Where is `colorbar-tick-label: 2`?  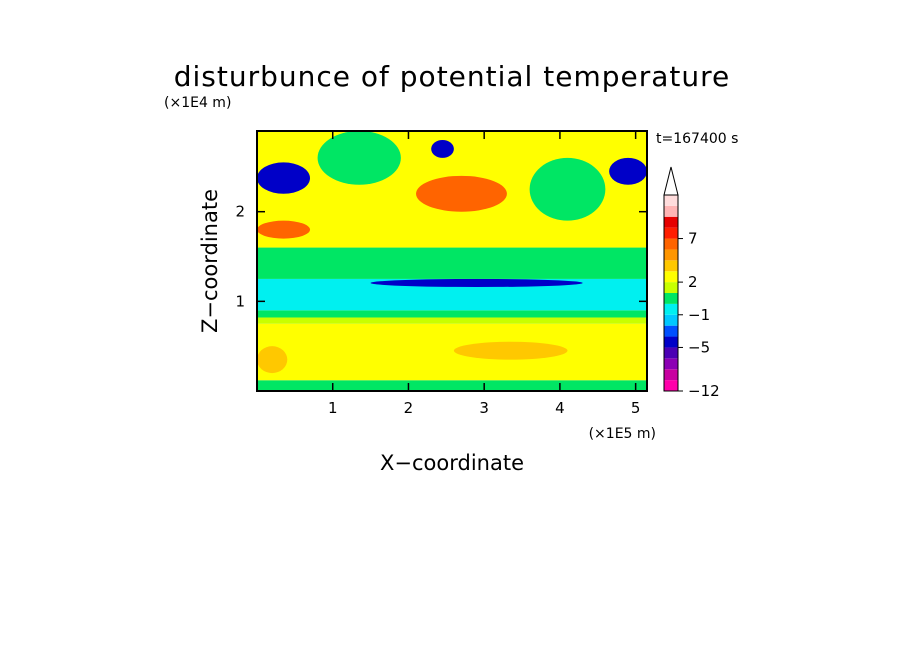
colorbar-tick-label: 2 is located at coordinates (693, 282).